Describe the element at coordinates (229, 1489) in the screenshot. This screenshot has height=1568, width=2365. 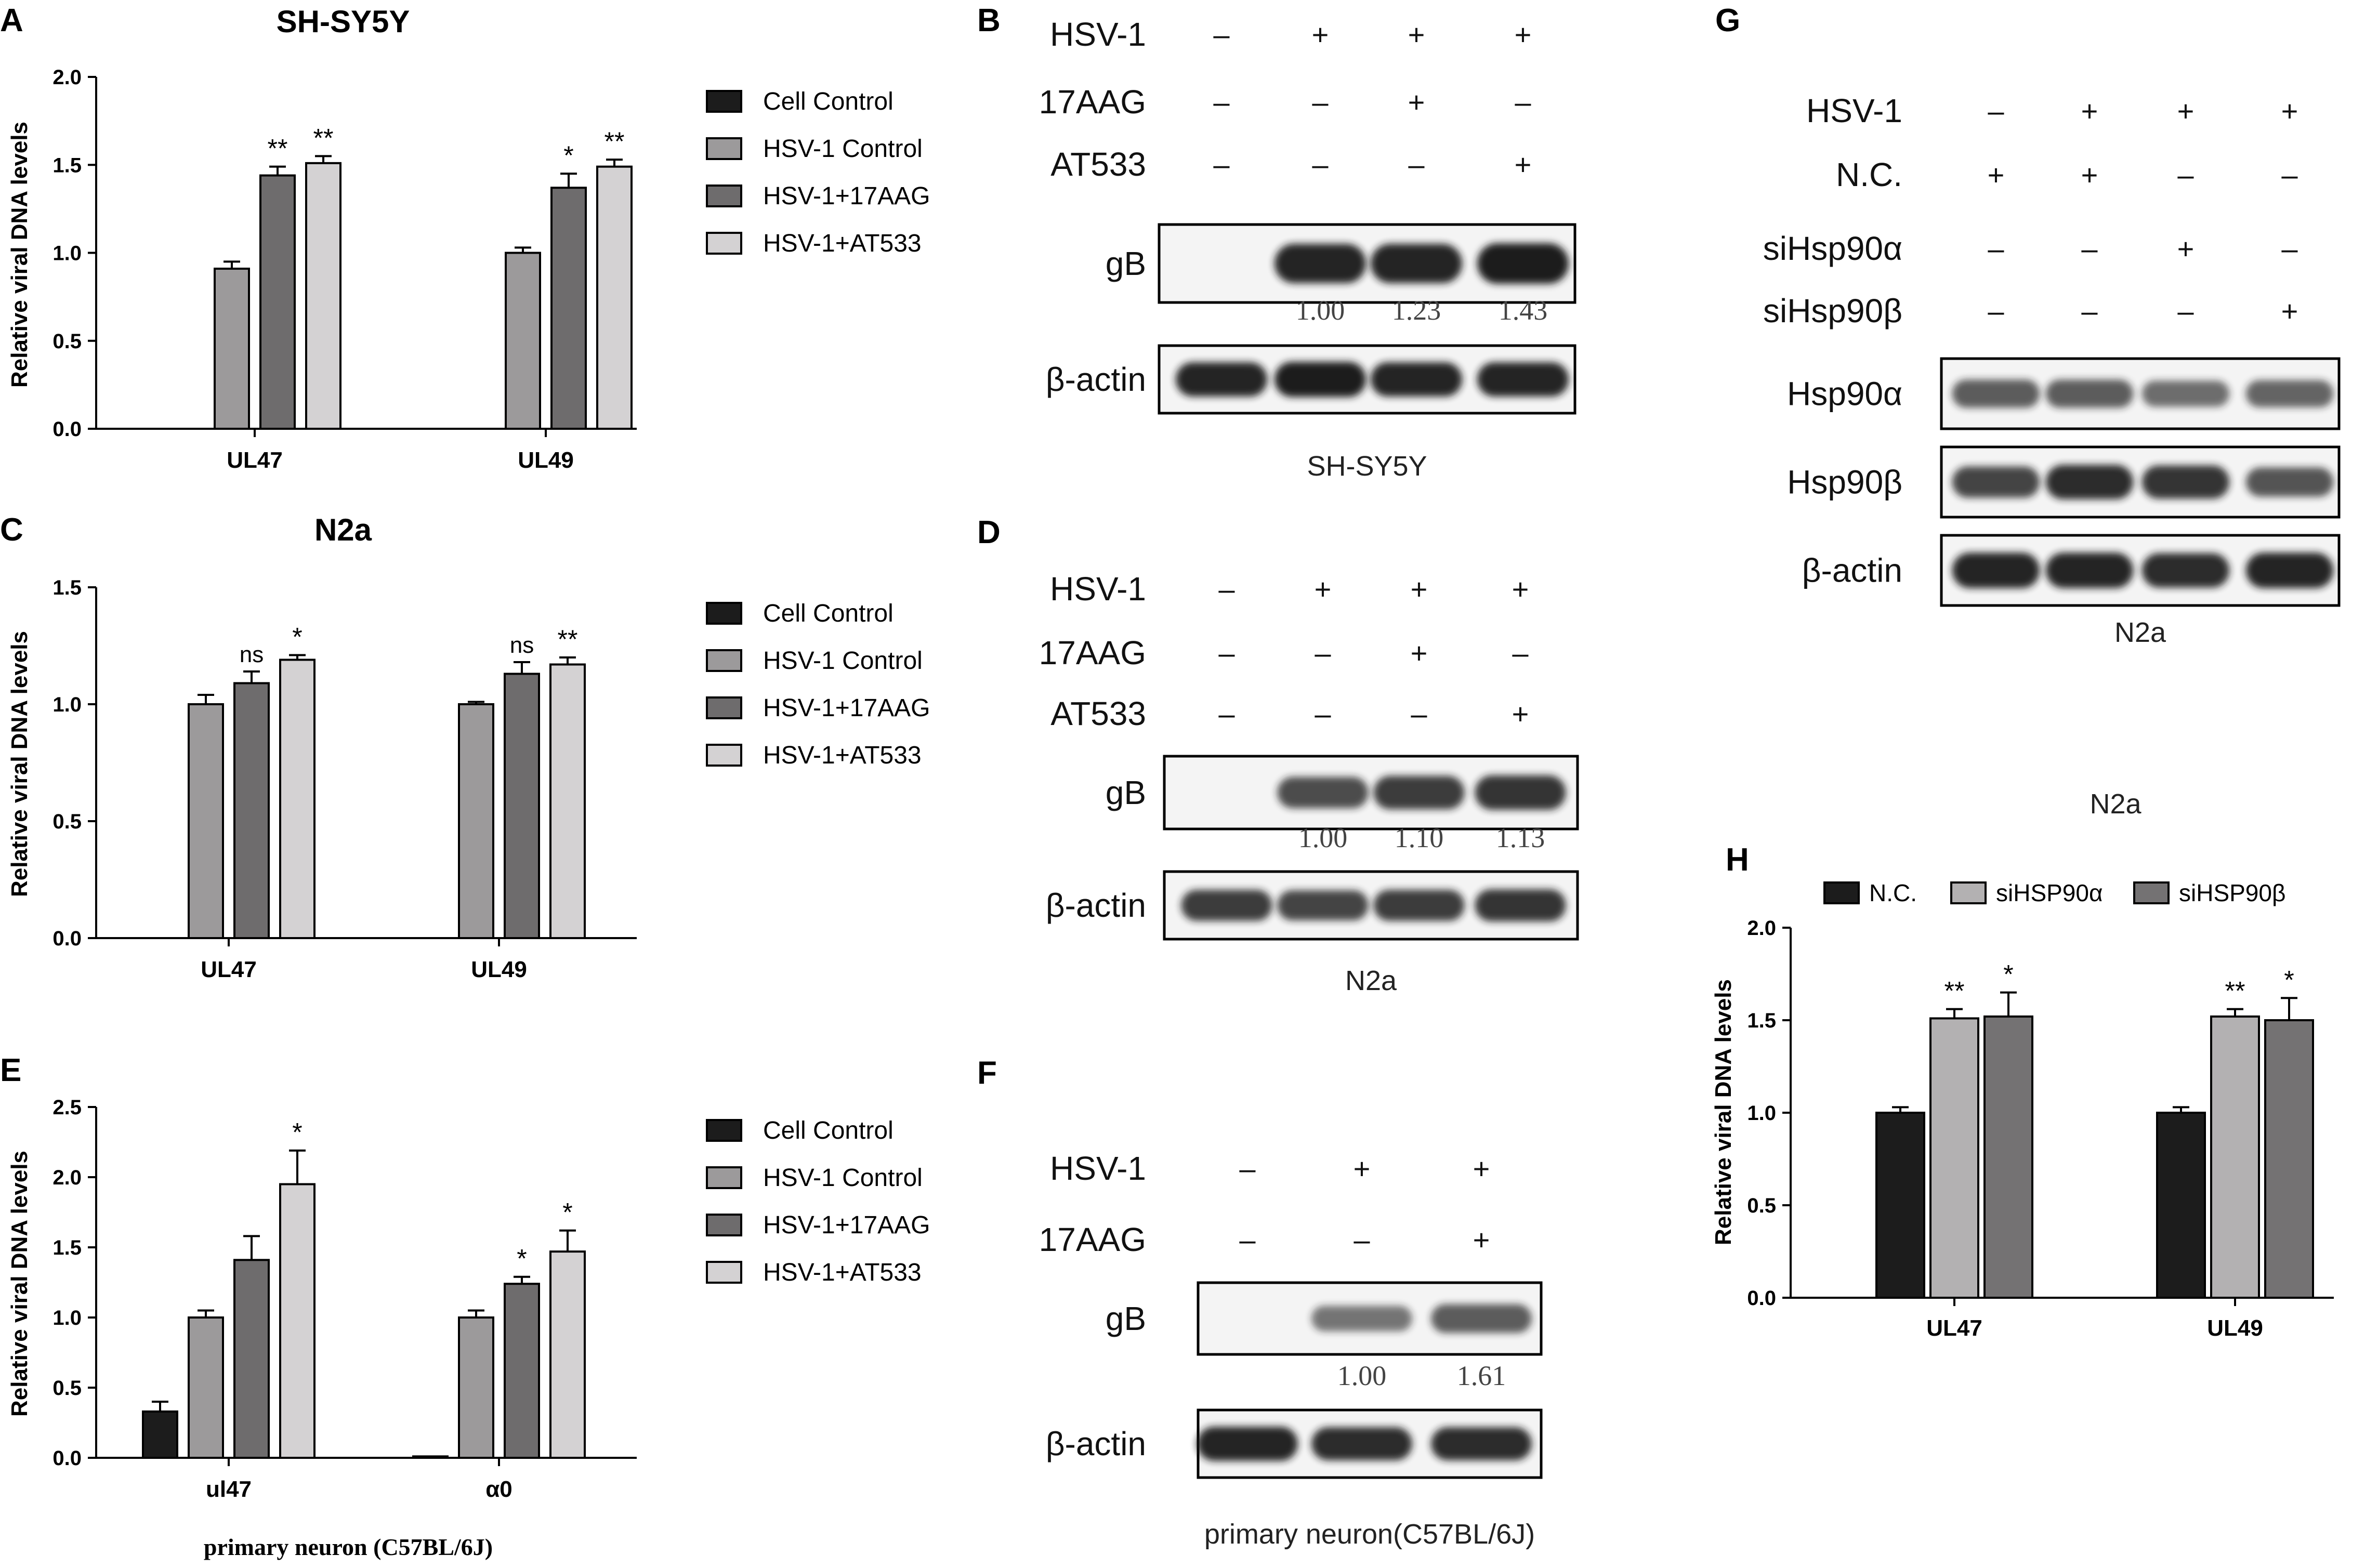
I see `x-tick-label: ul47` at that location.